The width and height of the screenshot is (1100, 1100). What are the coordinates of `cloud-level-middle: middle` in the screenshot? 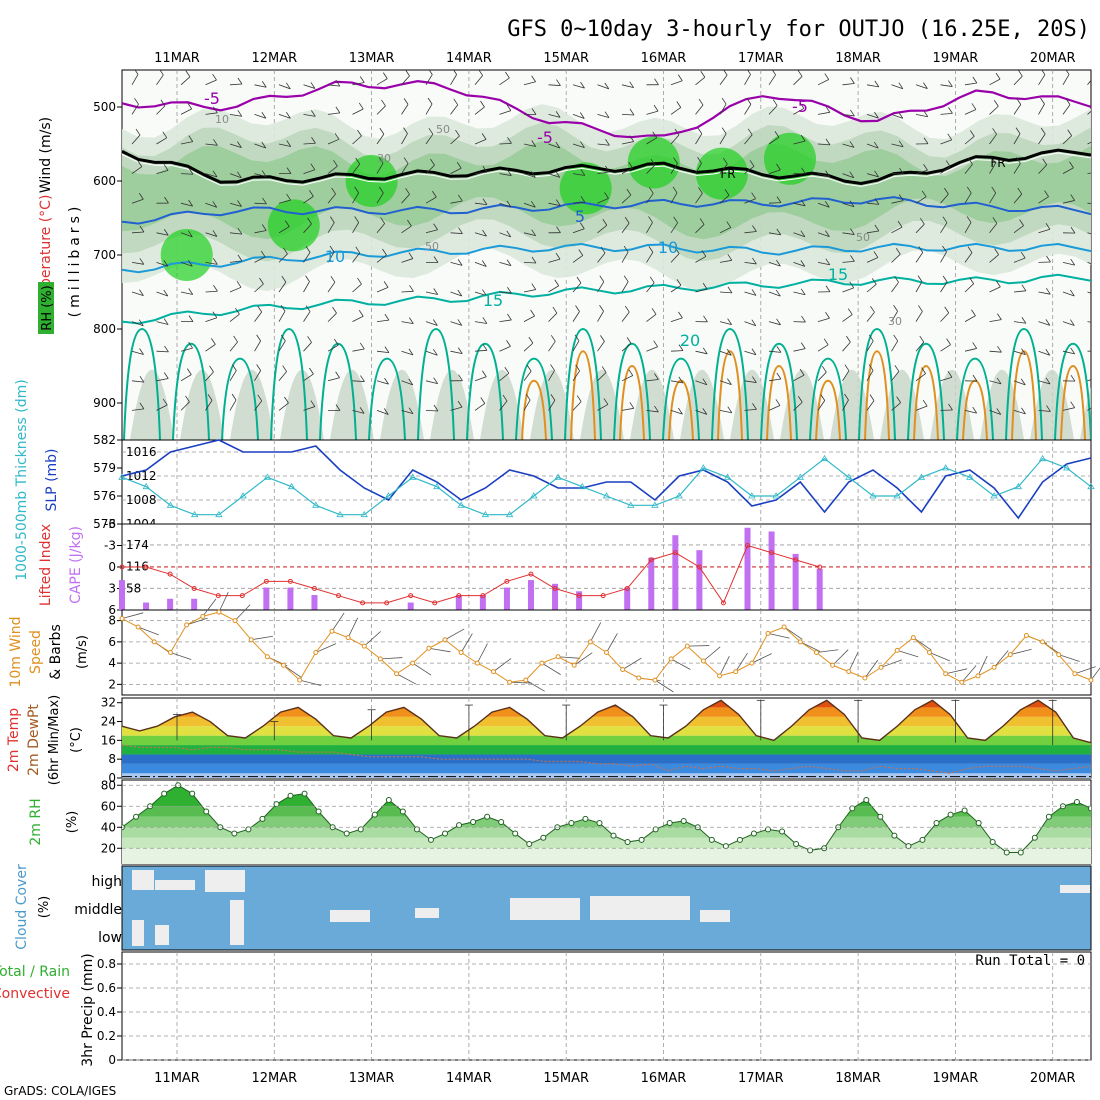 It's located at (98, 910).